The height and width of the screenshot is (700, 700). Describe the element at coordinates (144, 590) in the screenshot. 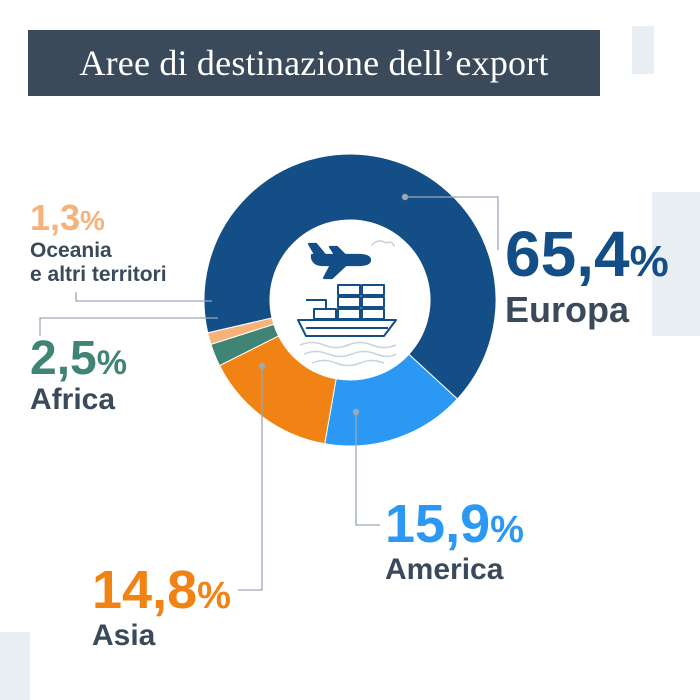

I see `value-asia: 14,8` at that location.